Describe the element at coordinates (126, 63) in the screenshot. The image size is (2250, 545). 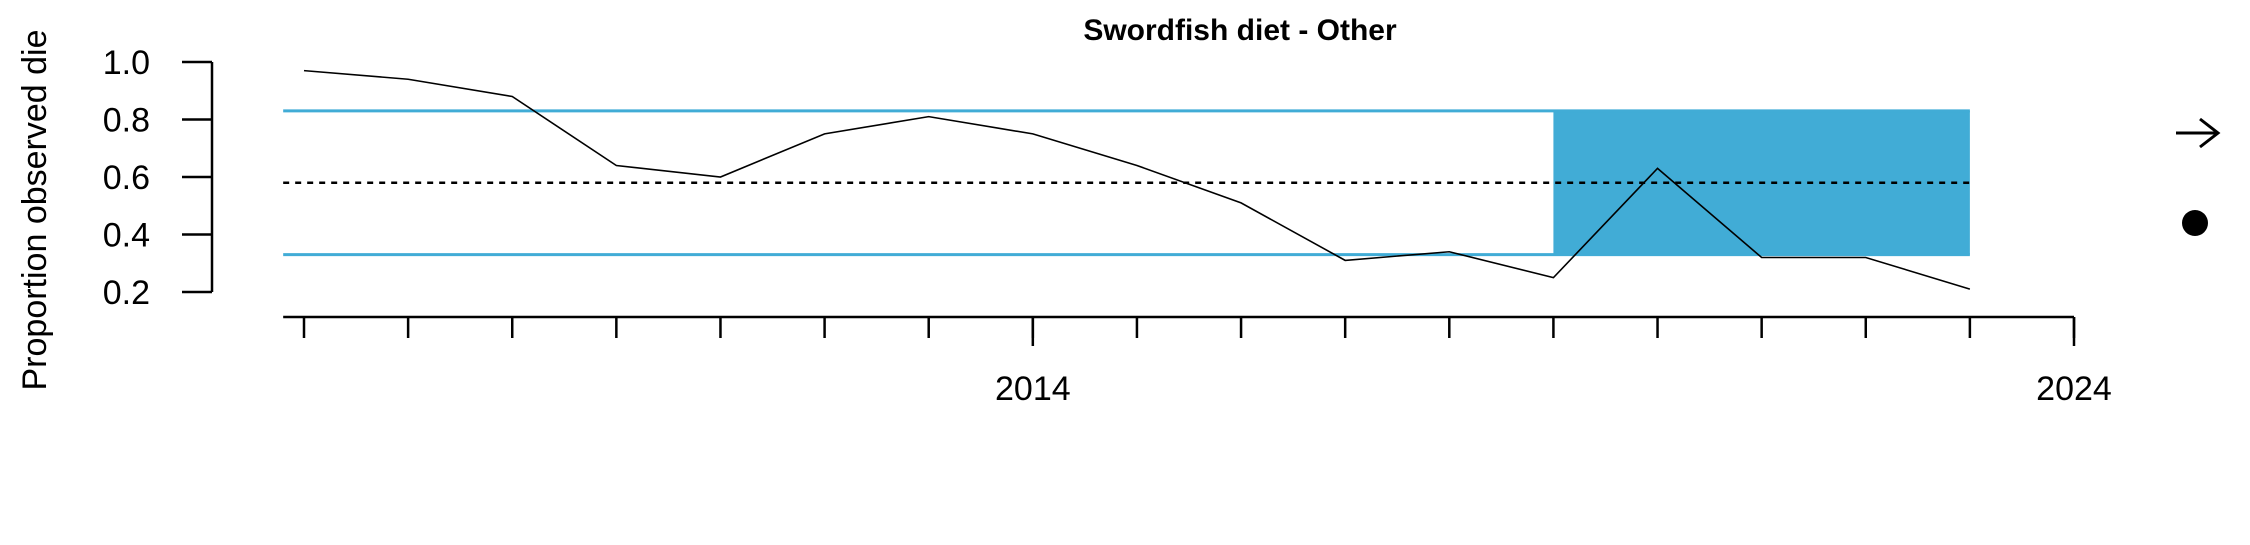
I see `y-tick-label-1.0: 1.0` at that location.